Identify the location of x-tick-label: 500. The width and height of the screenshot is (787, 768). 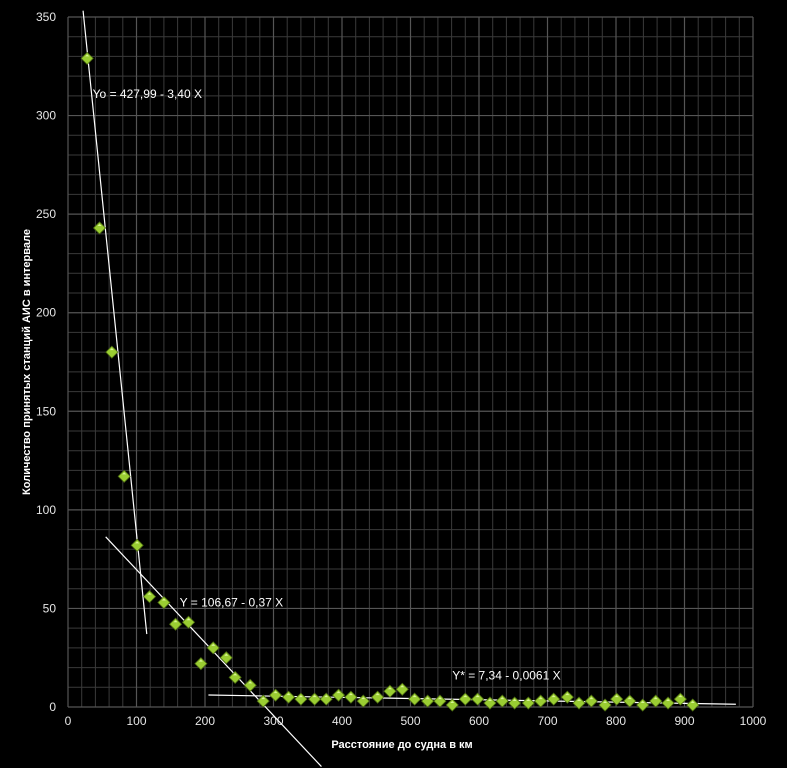
(410, 721).